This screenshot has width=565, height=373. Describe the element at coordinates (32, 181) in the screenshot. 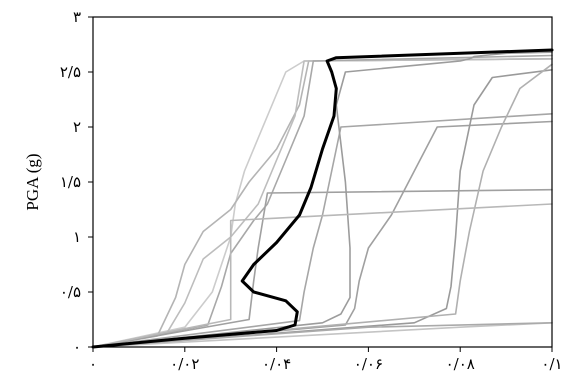

I see `y-axis-title: PGA (g)` at that location.